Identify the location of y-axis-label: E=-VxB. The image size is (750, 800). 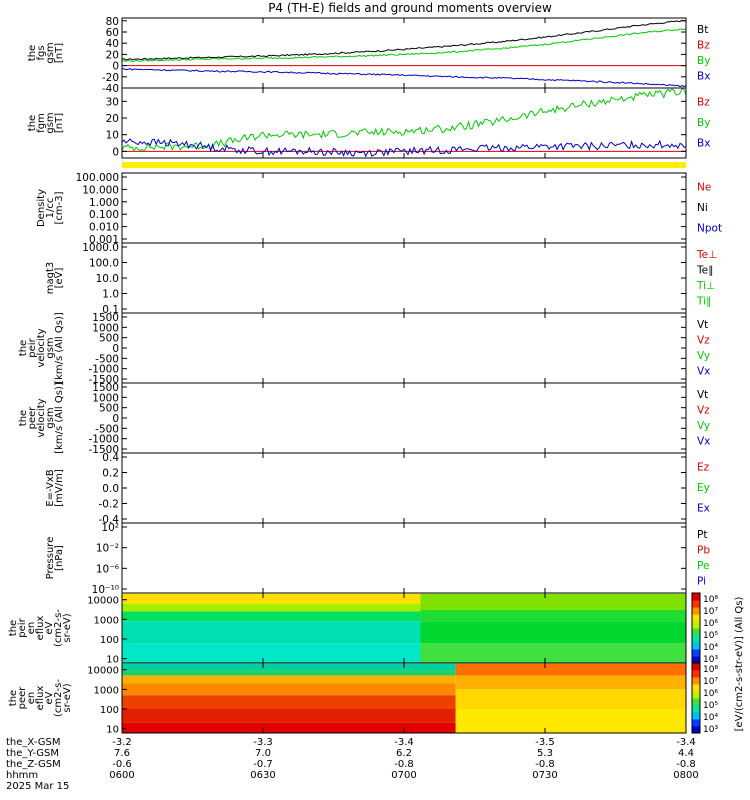
(50, 487).